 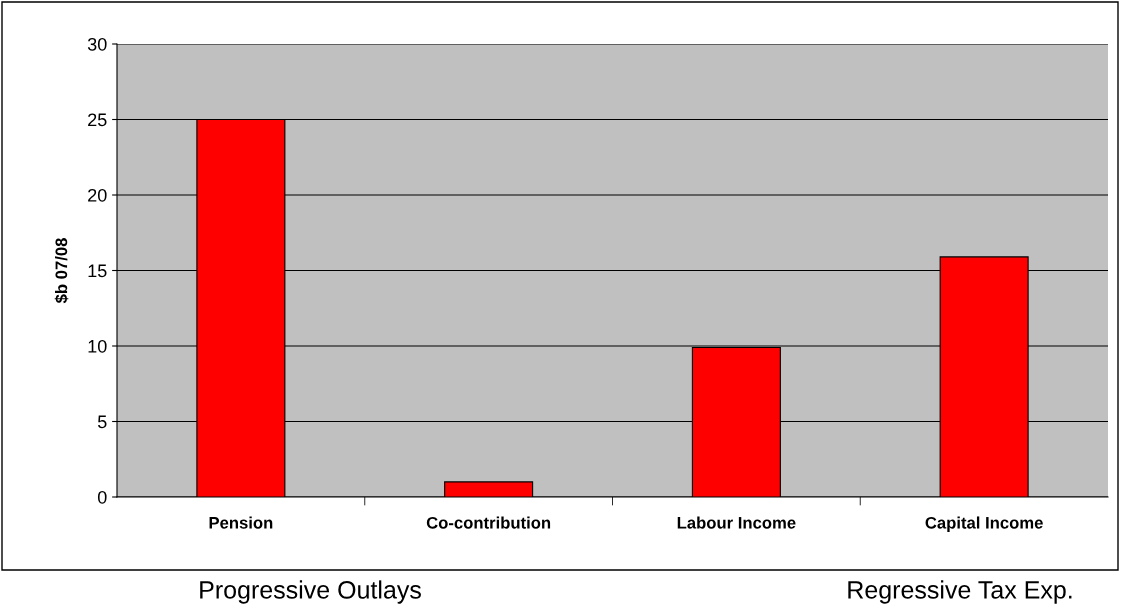 What do you see at coordinates (97, 346) in the screenshot?
I see `y-tick-label: 10` at bounding box center [97, 346].